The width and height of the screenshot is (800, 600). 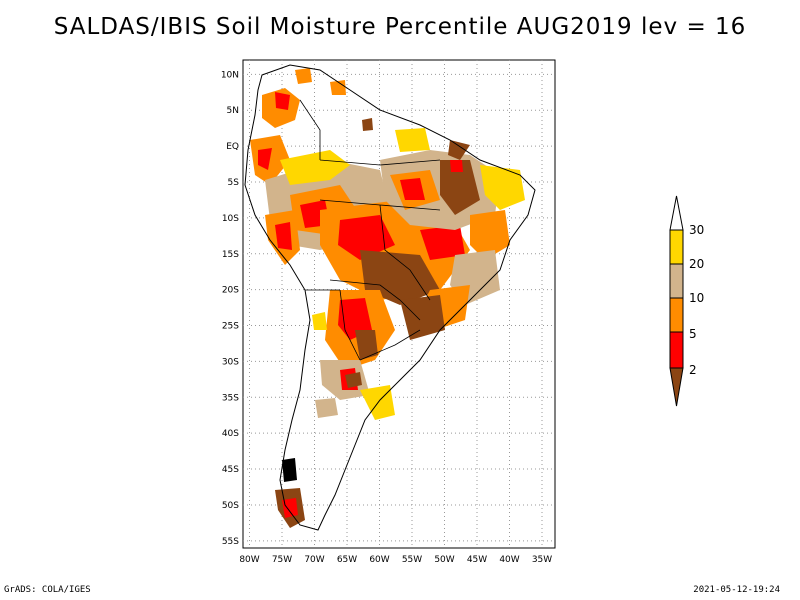 What do you see at coordinates (696, 264) in the screenshot?
I see `legend-label-20: 20` at bounding box center [696, 264].